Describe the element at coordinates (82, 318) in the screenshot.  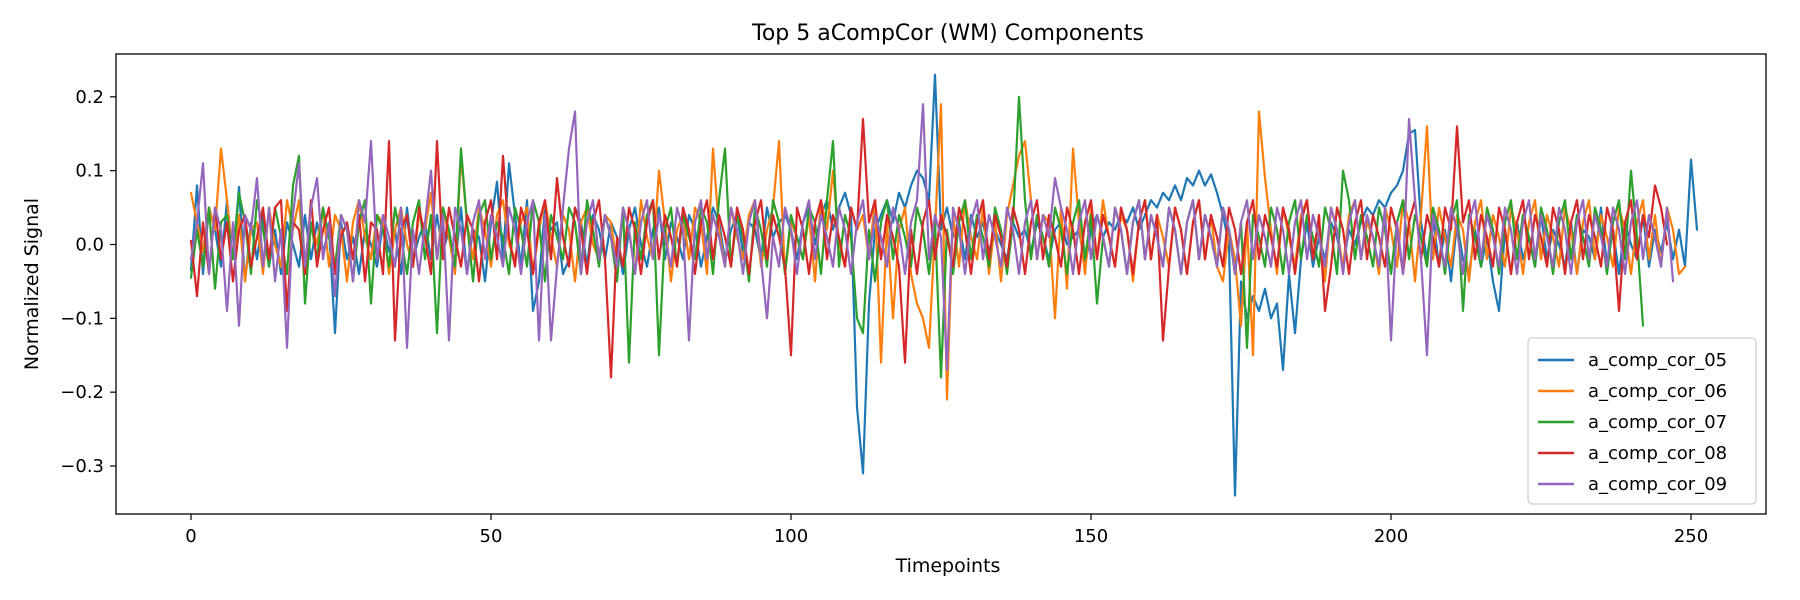
I see `y-tick-label: −0.1` at that location.